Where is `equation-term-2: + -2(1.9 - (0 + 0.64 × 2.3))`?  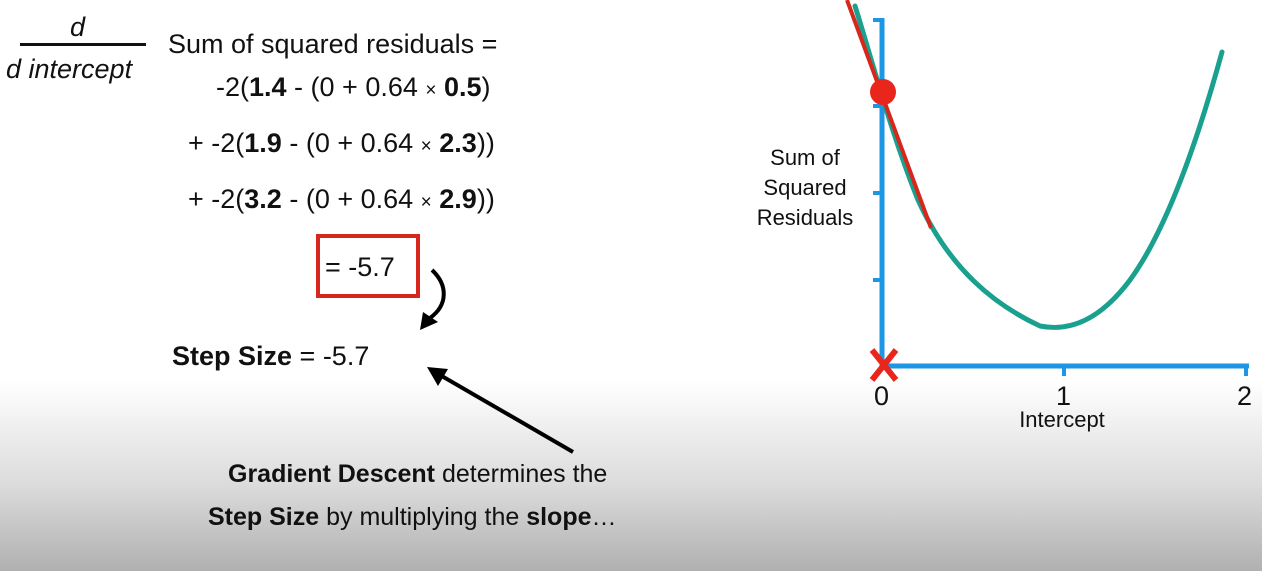 equation-term-2: + -2(1.9 - (0 + 0.64 × 2.3)) is located at coordinates (341, 143).